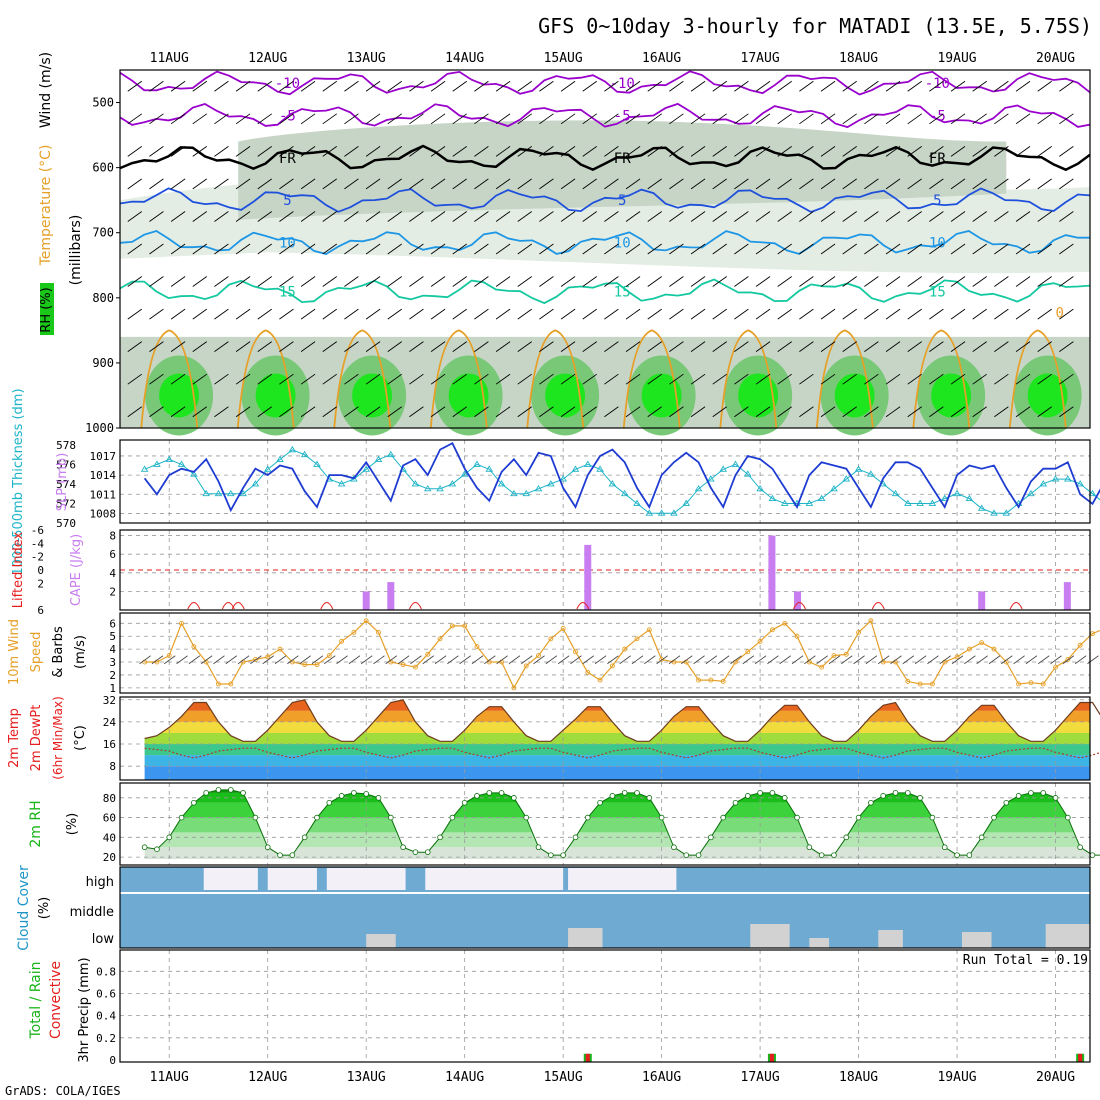 This screenshot has width=1100, height=1100. I want to click on y-axis-label-rh-1: 2m RH, so click(36, 823).